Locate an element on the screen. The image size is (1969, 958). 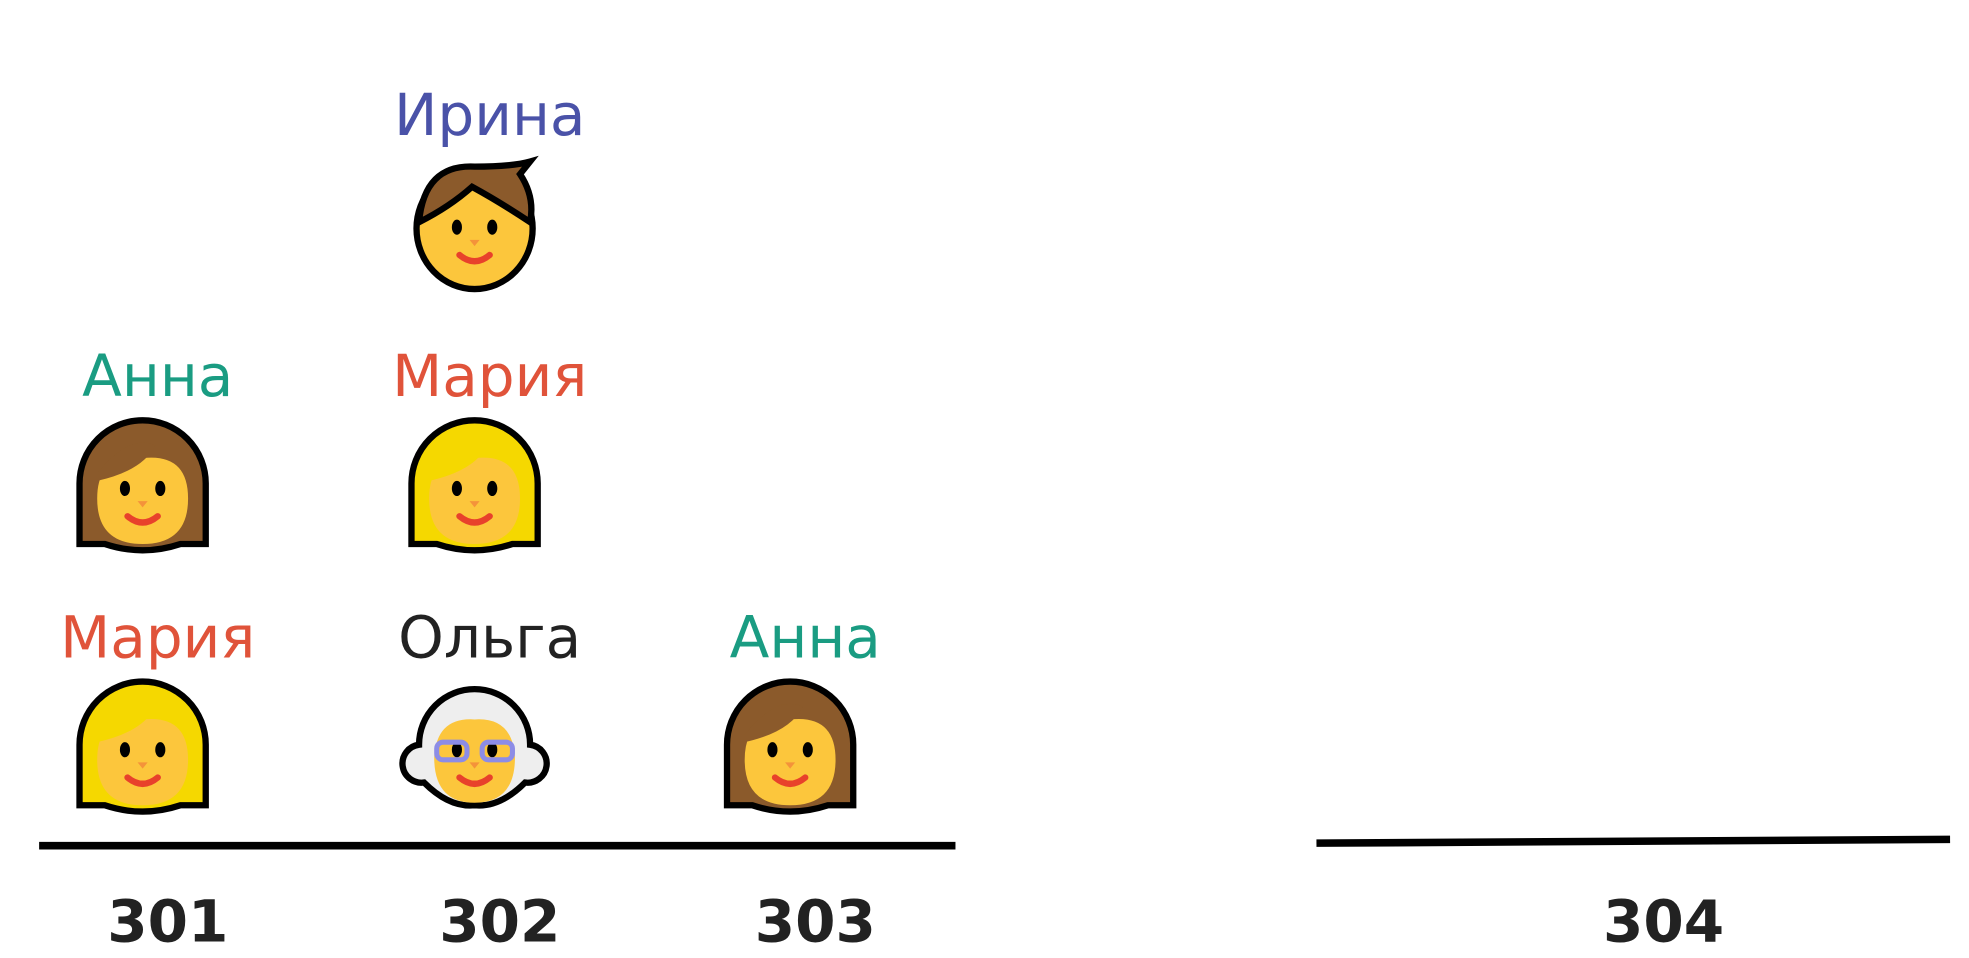
shelf-line is located at coordinates (1633, 841).